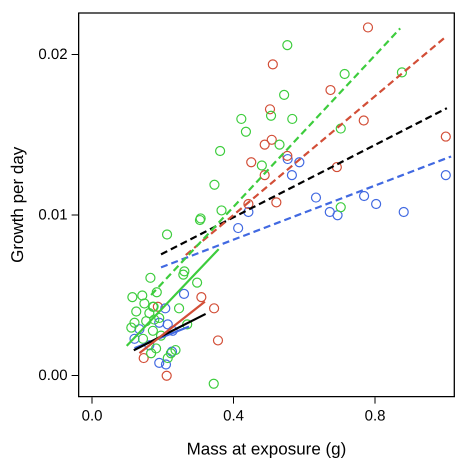 The image size is (460, 470). I want to click on x-axis-title: Mass at exposure (g), so click(266, 448).